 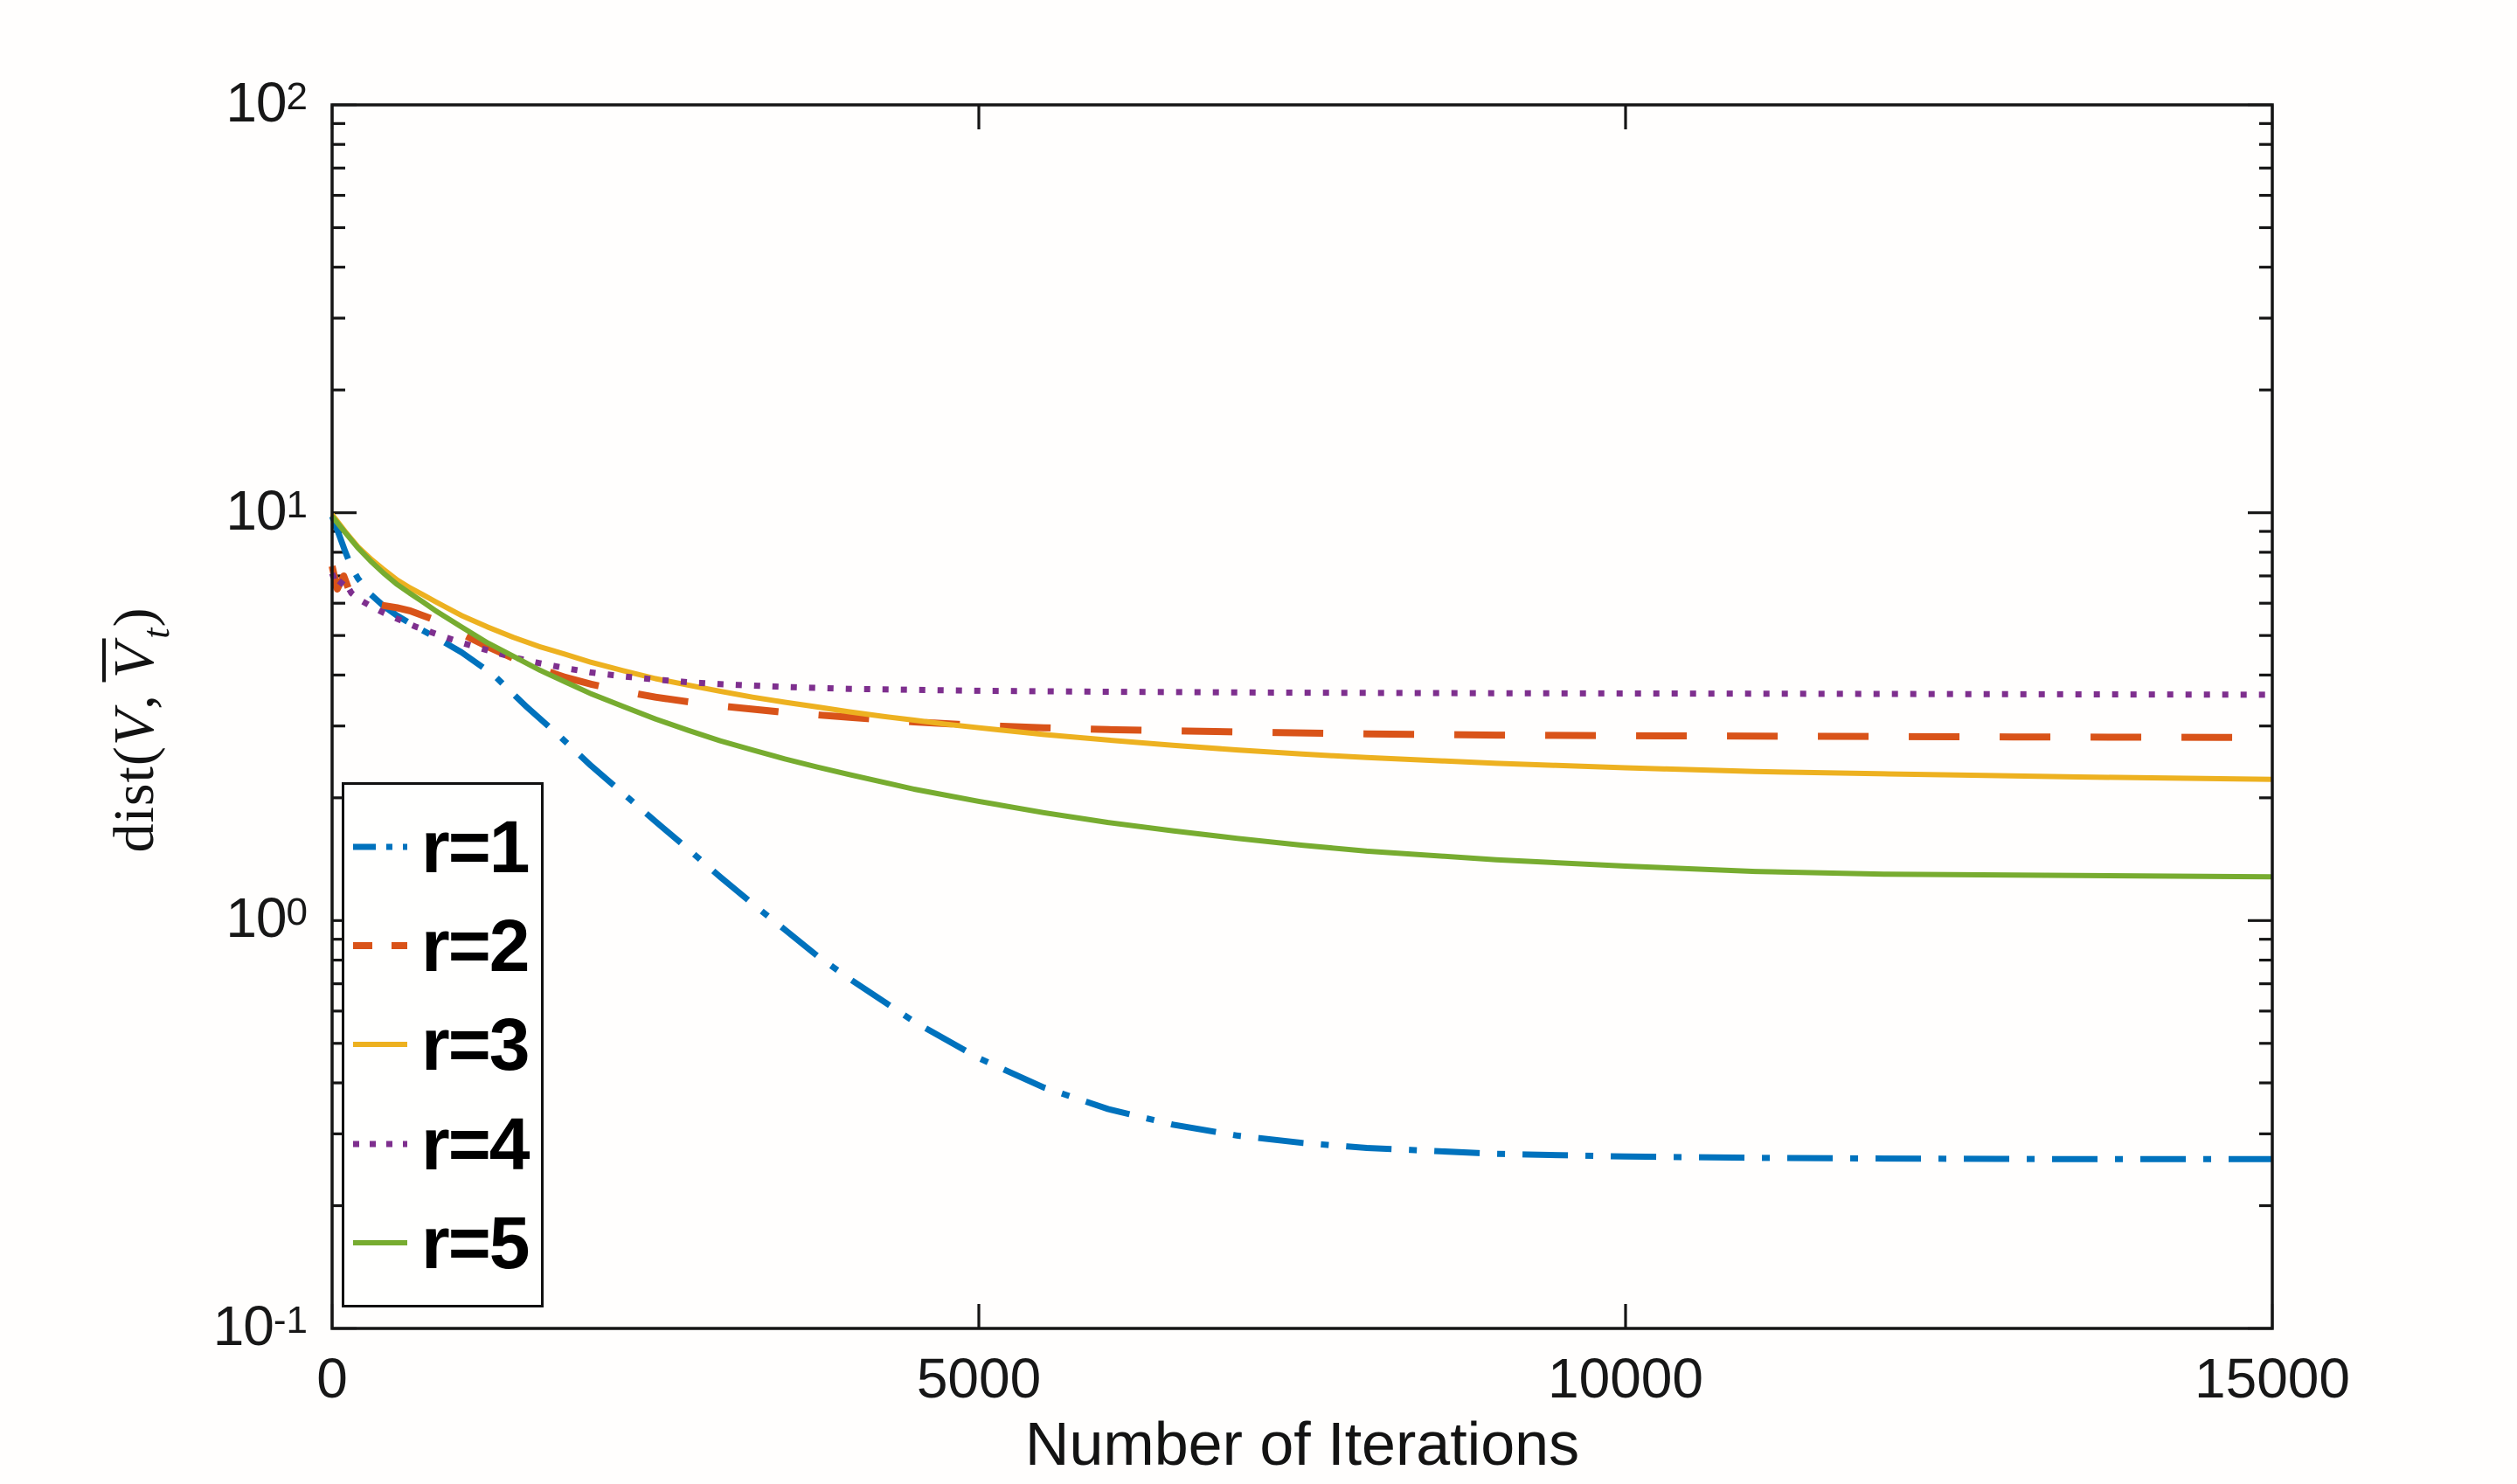 What do you see at coordinates (475, 847) in the screenshot?
I see `legend-label-r1: r=1` at bounding box center [475, 847].